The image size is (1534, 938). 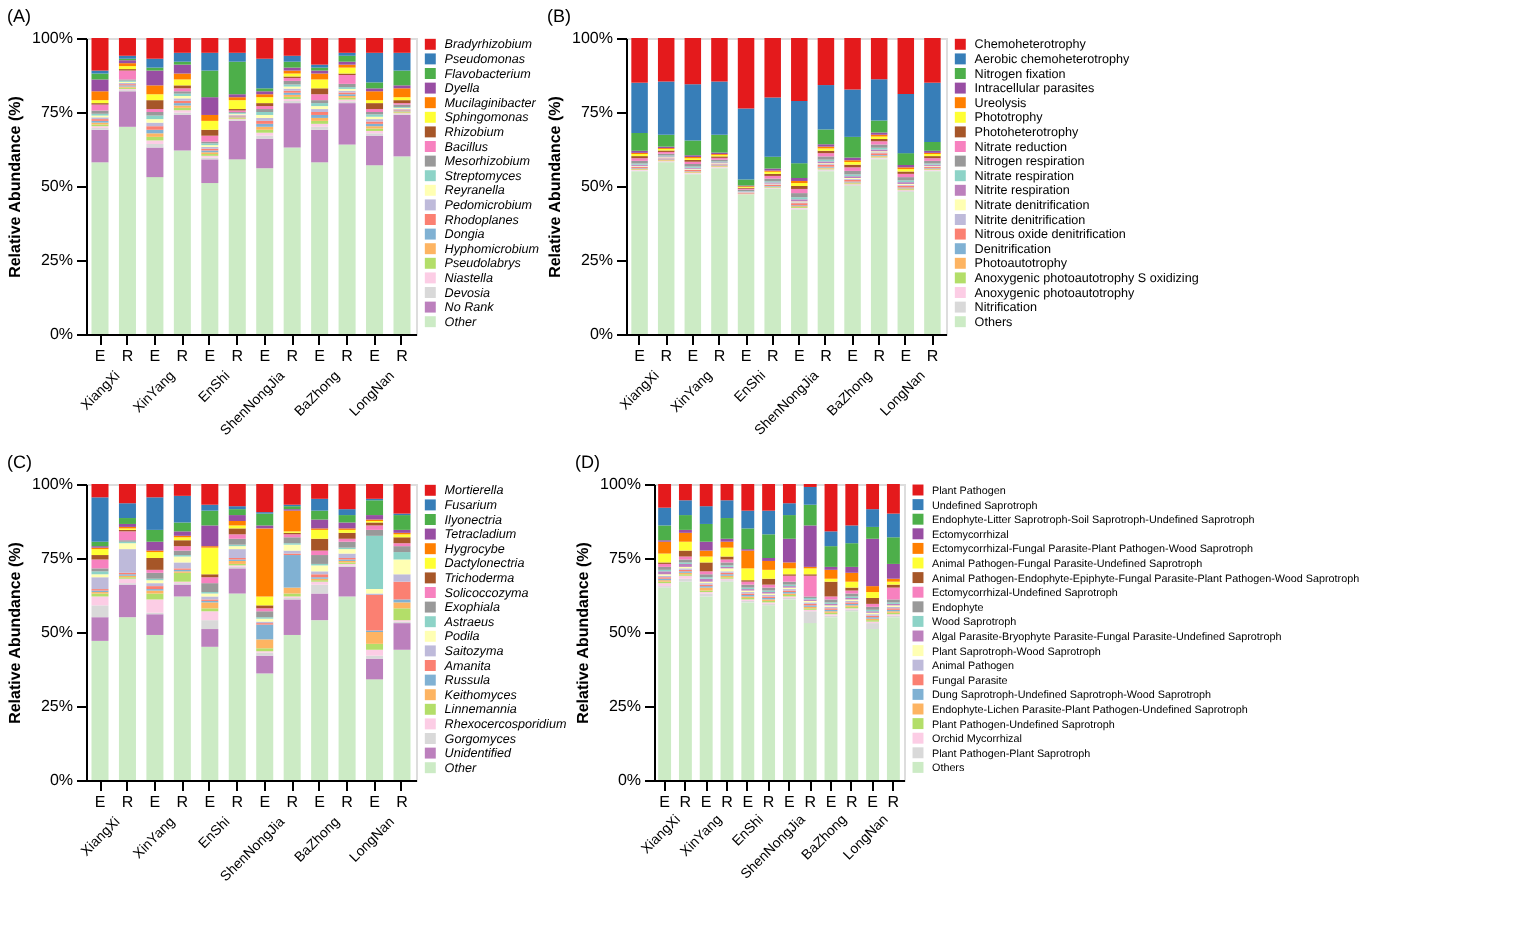 I want to click on chart-title: (C), so click(x=20, y=462).